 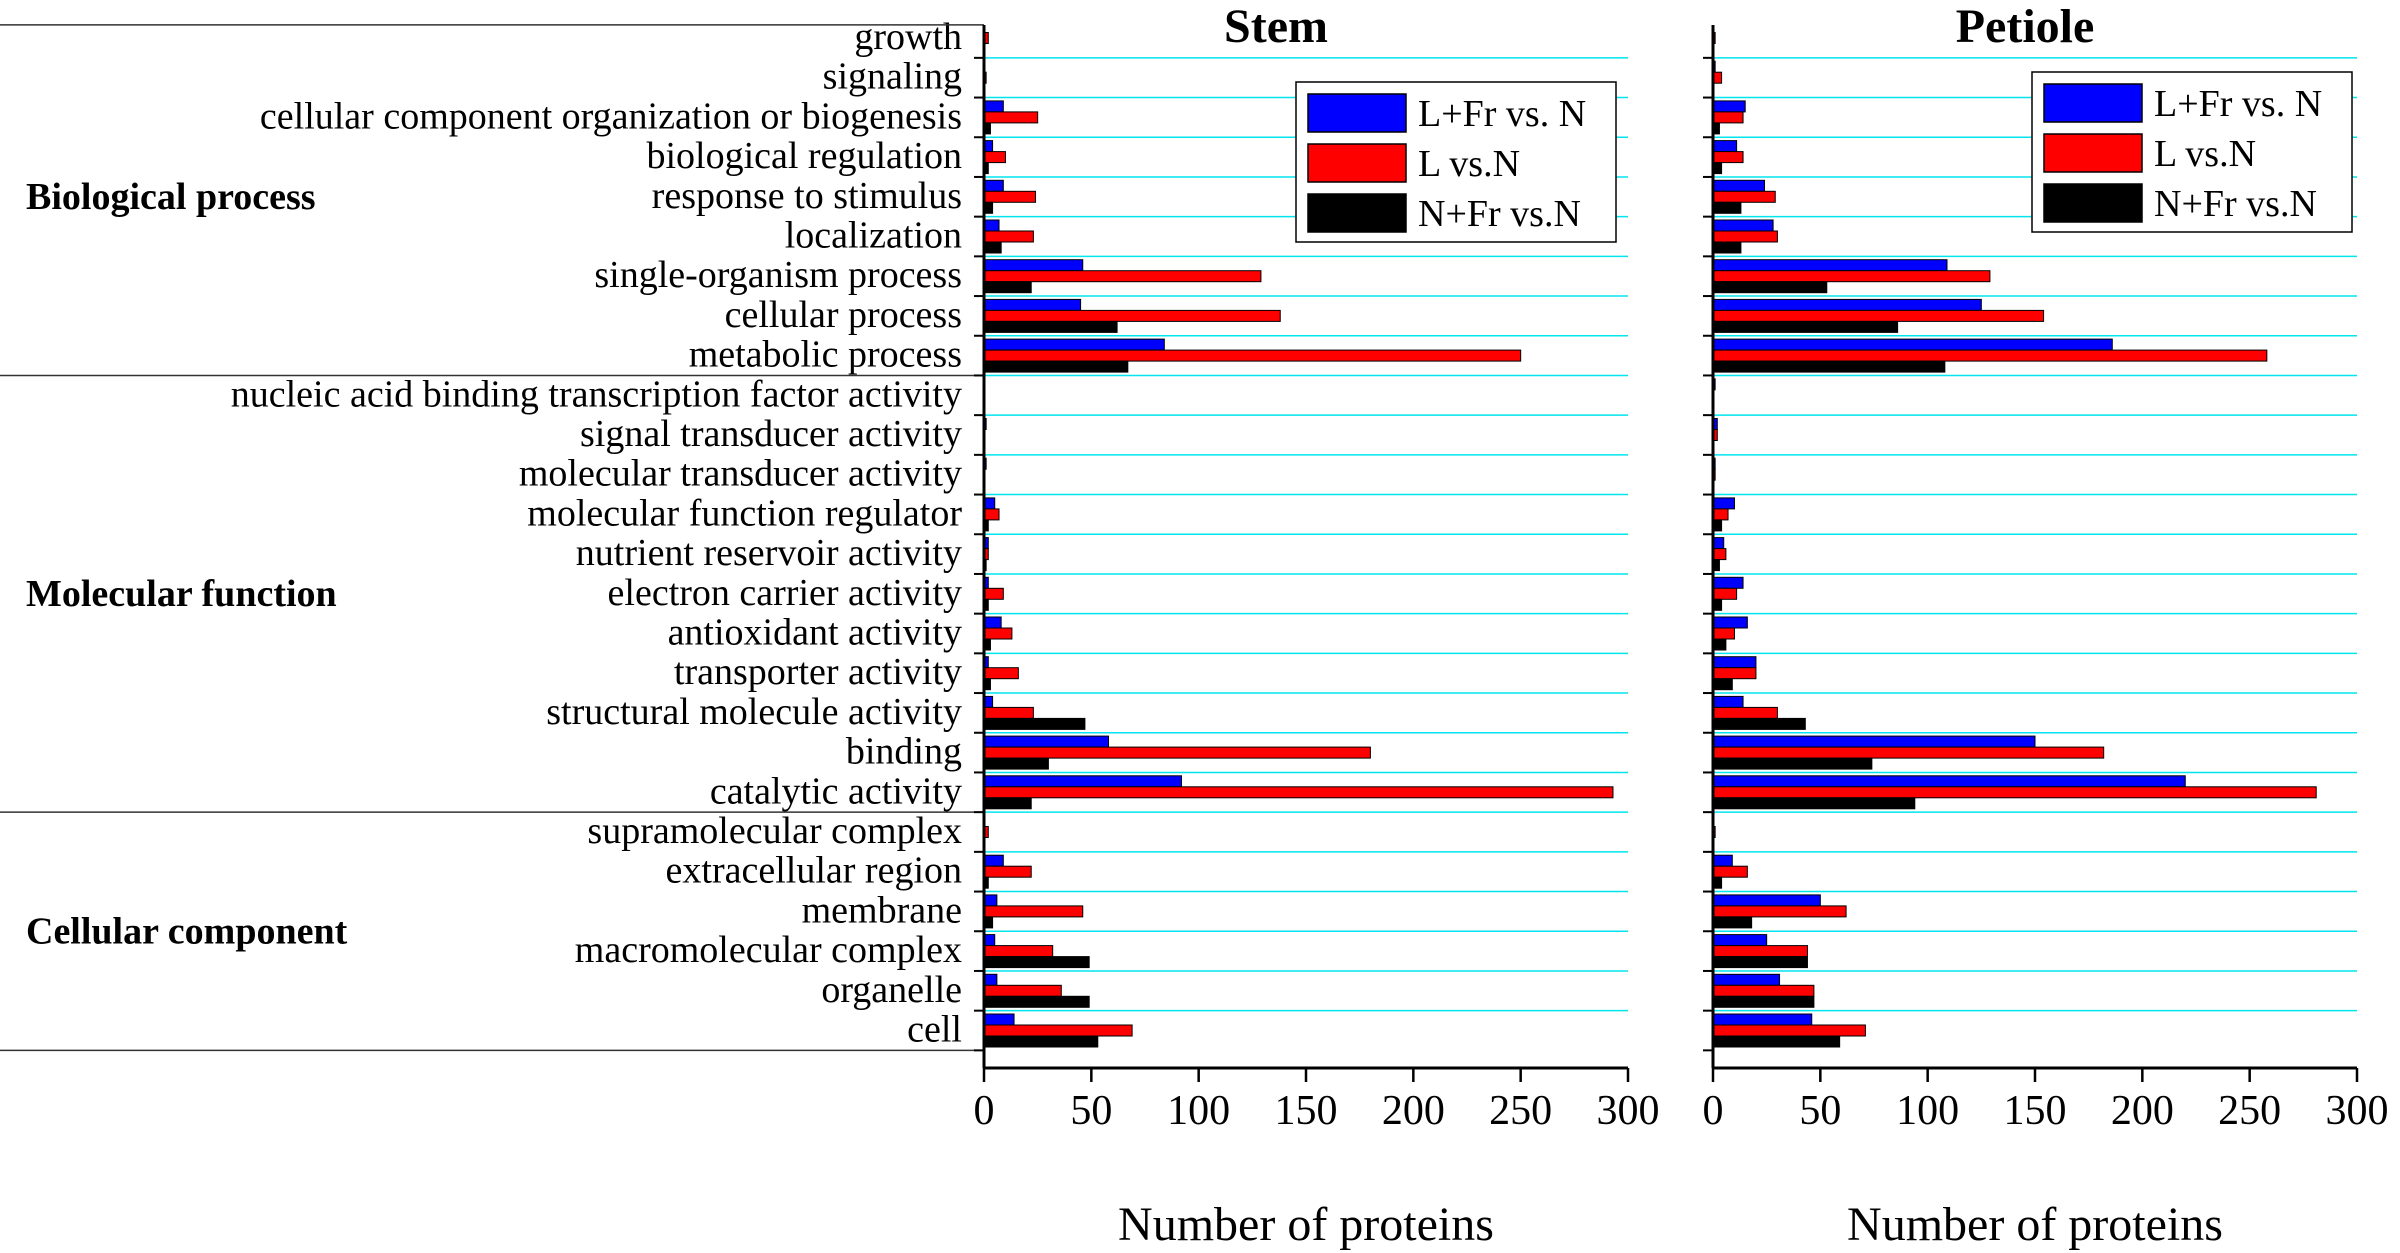 What do you see at coordinates (1789, 1030) in the screenshot?
I see `bar-l-vs-n-cell` at bounding box center [1789, 1030].